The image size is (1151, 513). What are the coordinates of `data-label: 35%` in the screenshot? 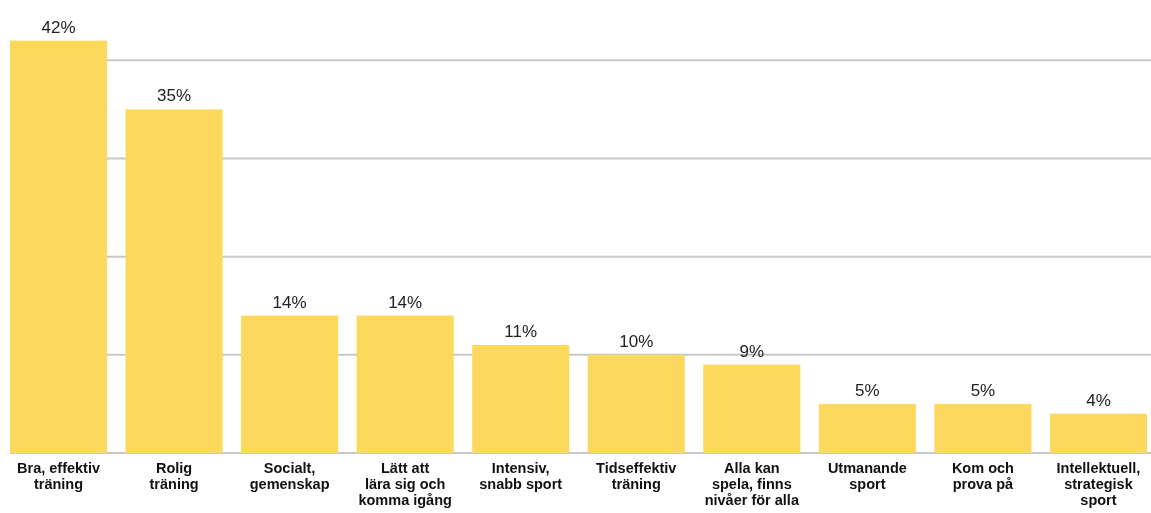 It's located at (174, 96).